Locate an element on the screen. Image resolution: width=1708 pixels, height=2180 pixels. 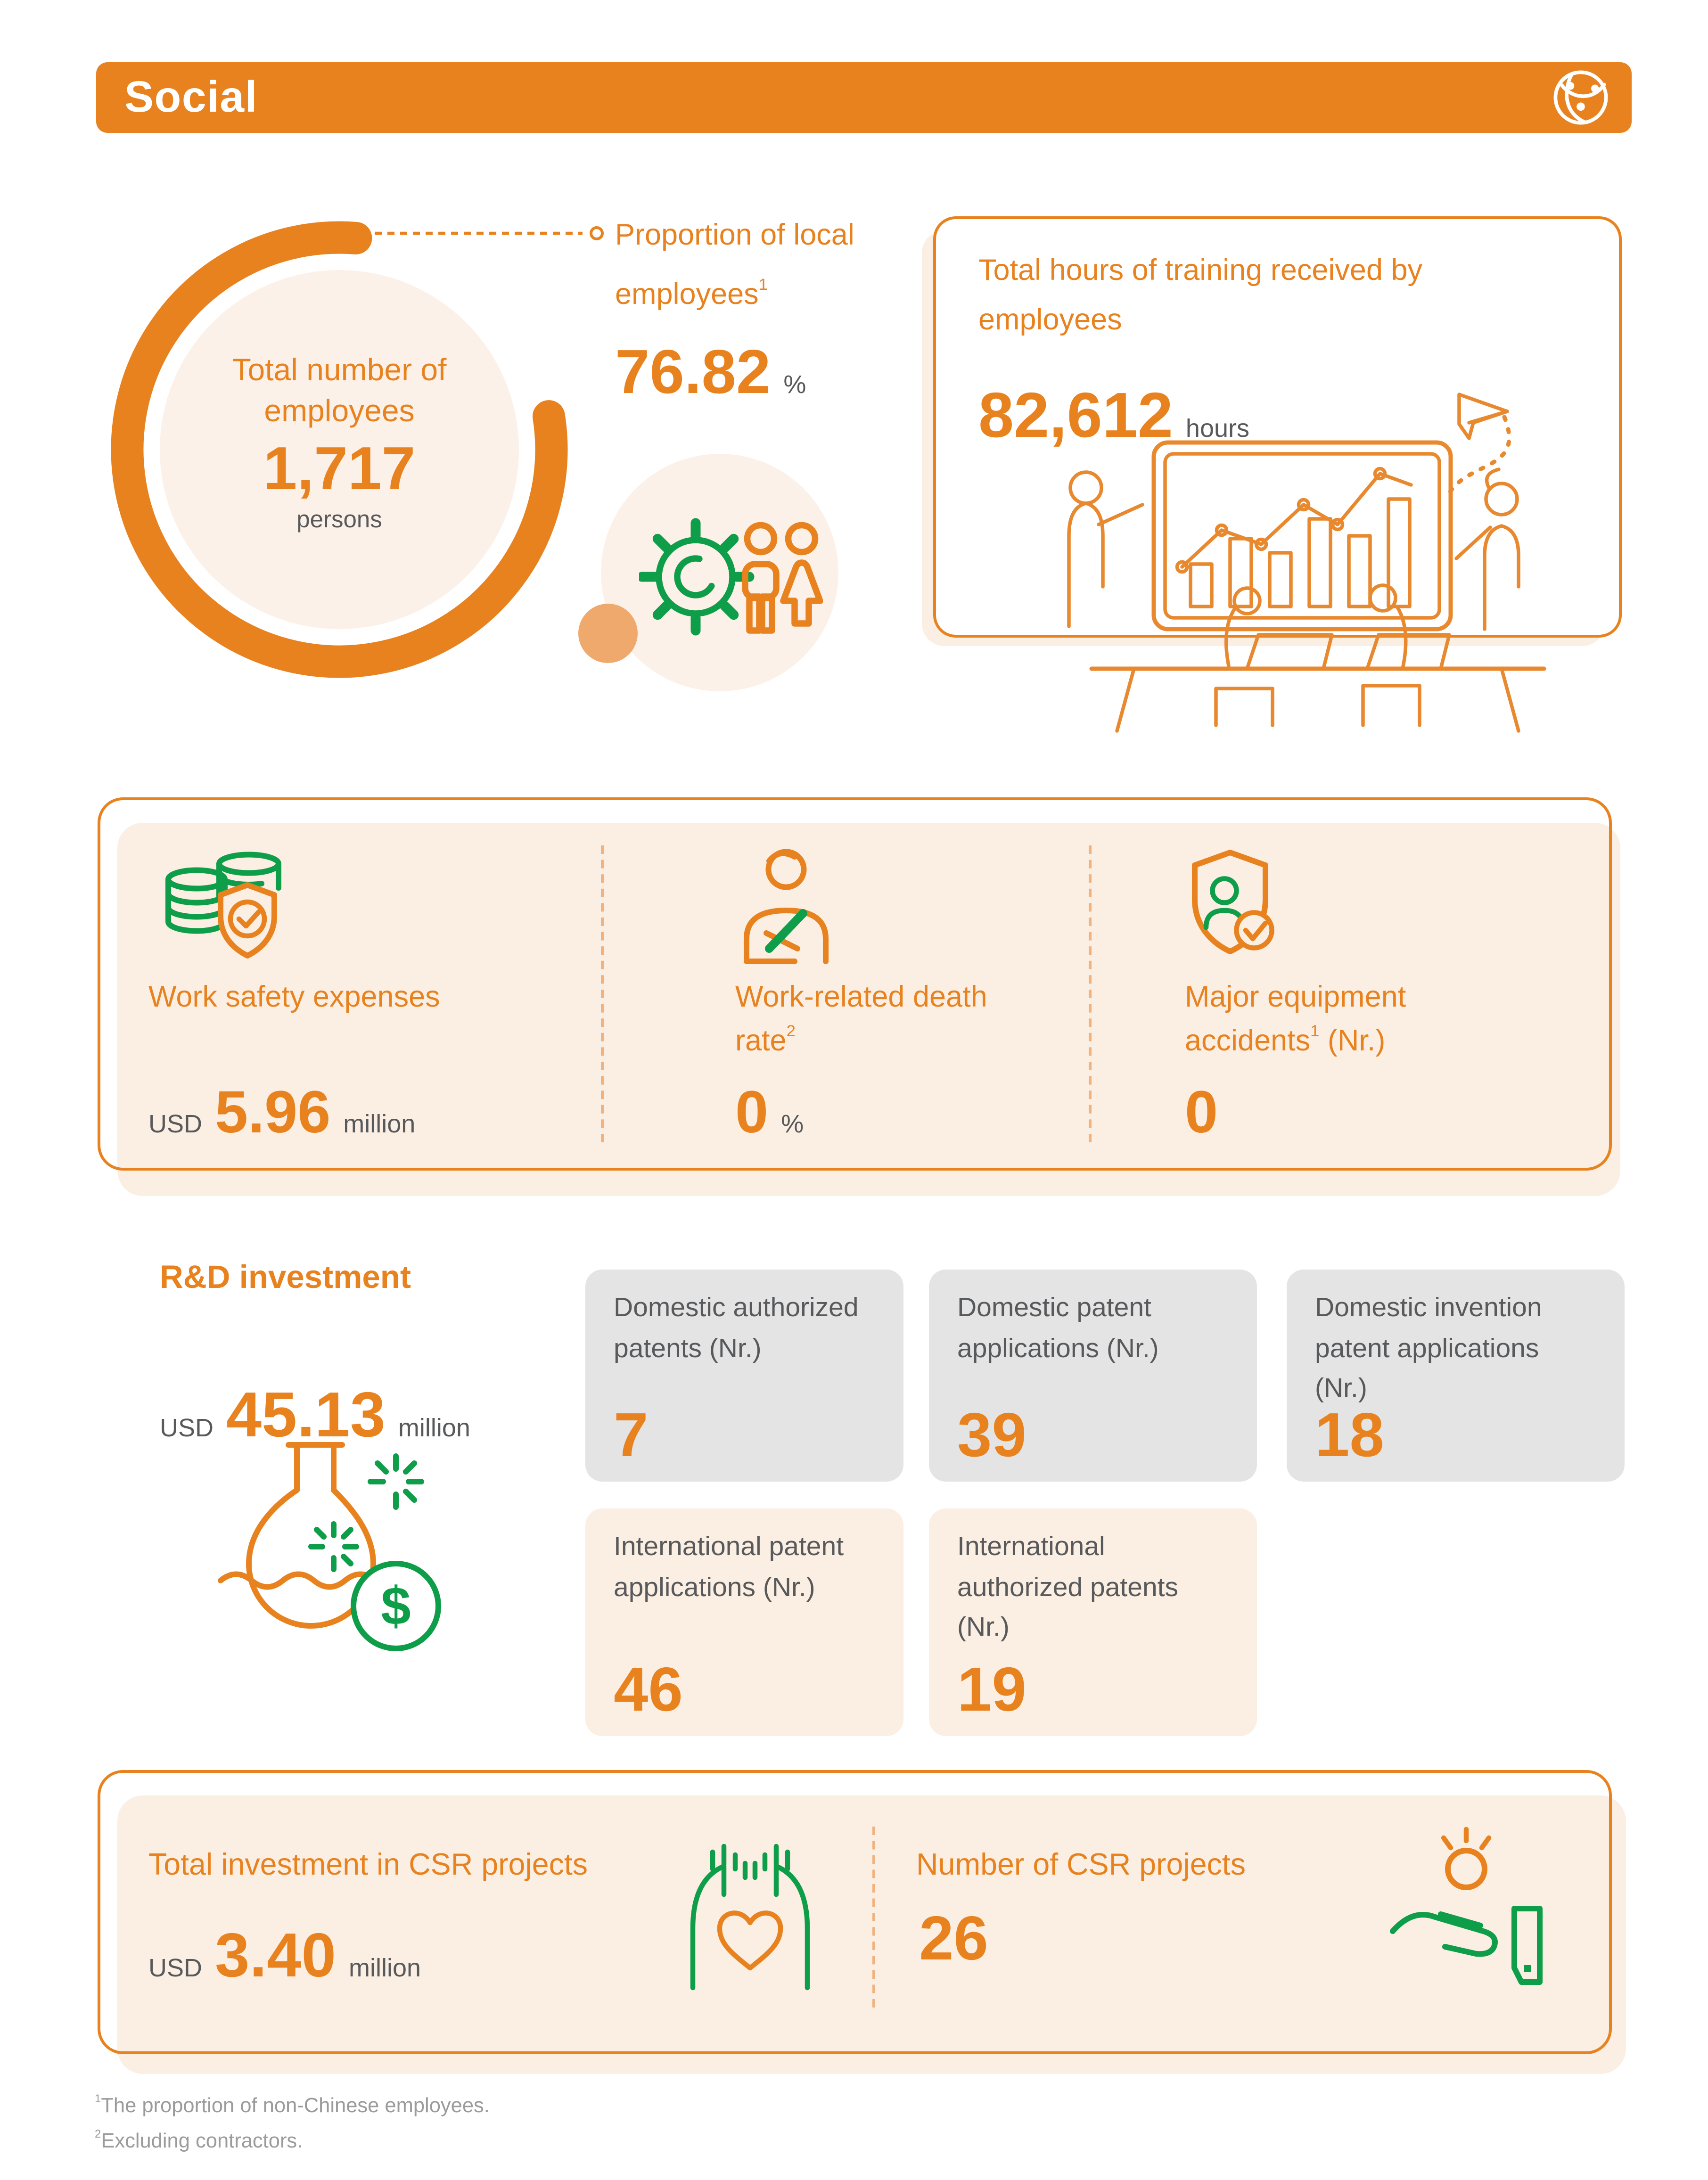
donut-inner-circle is located at coordinates (339, 449).